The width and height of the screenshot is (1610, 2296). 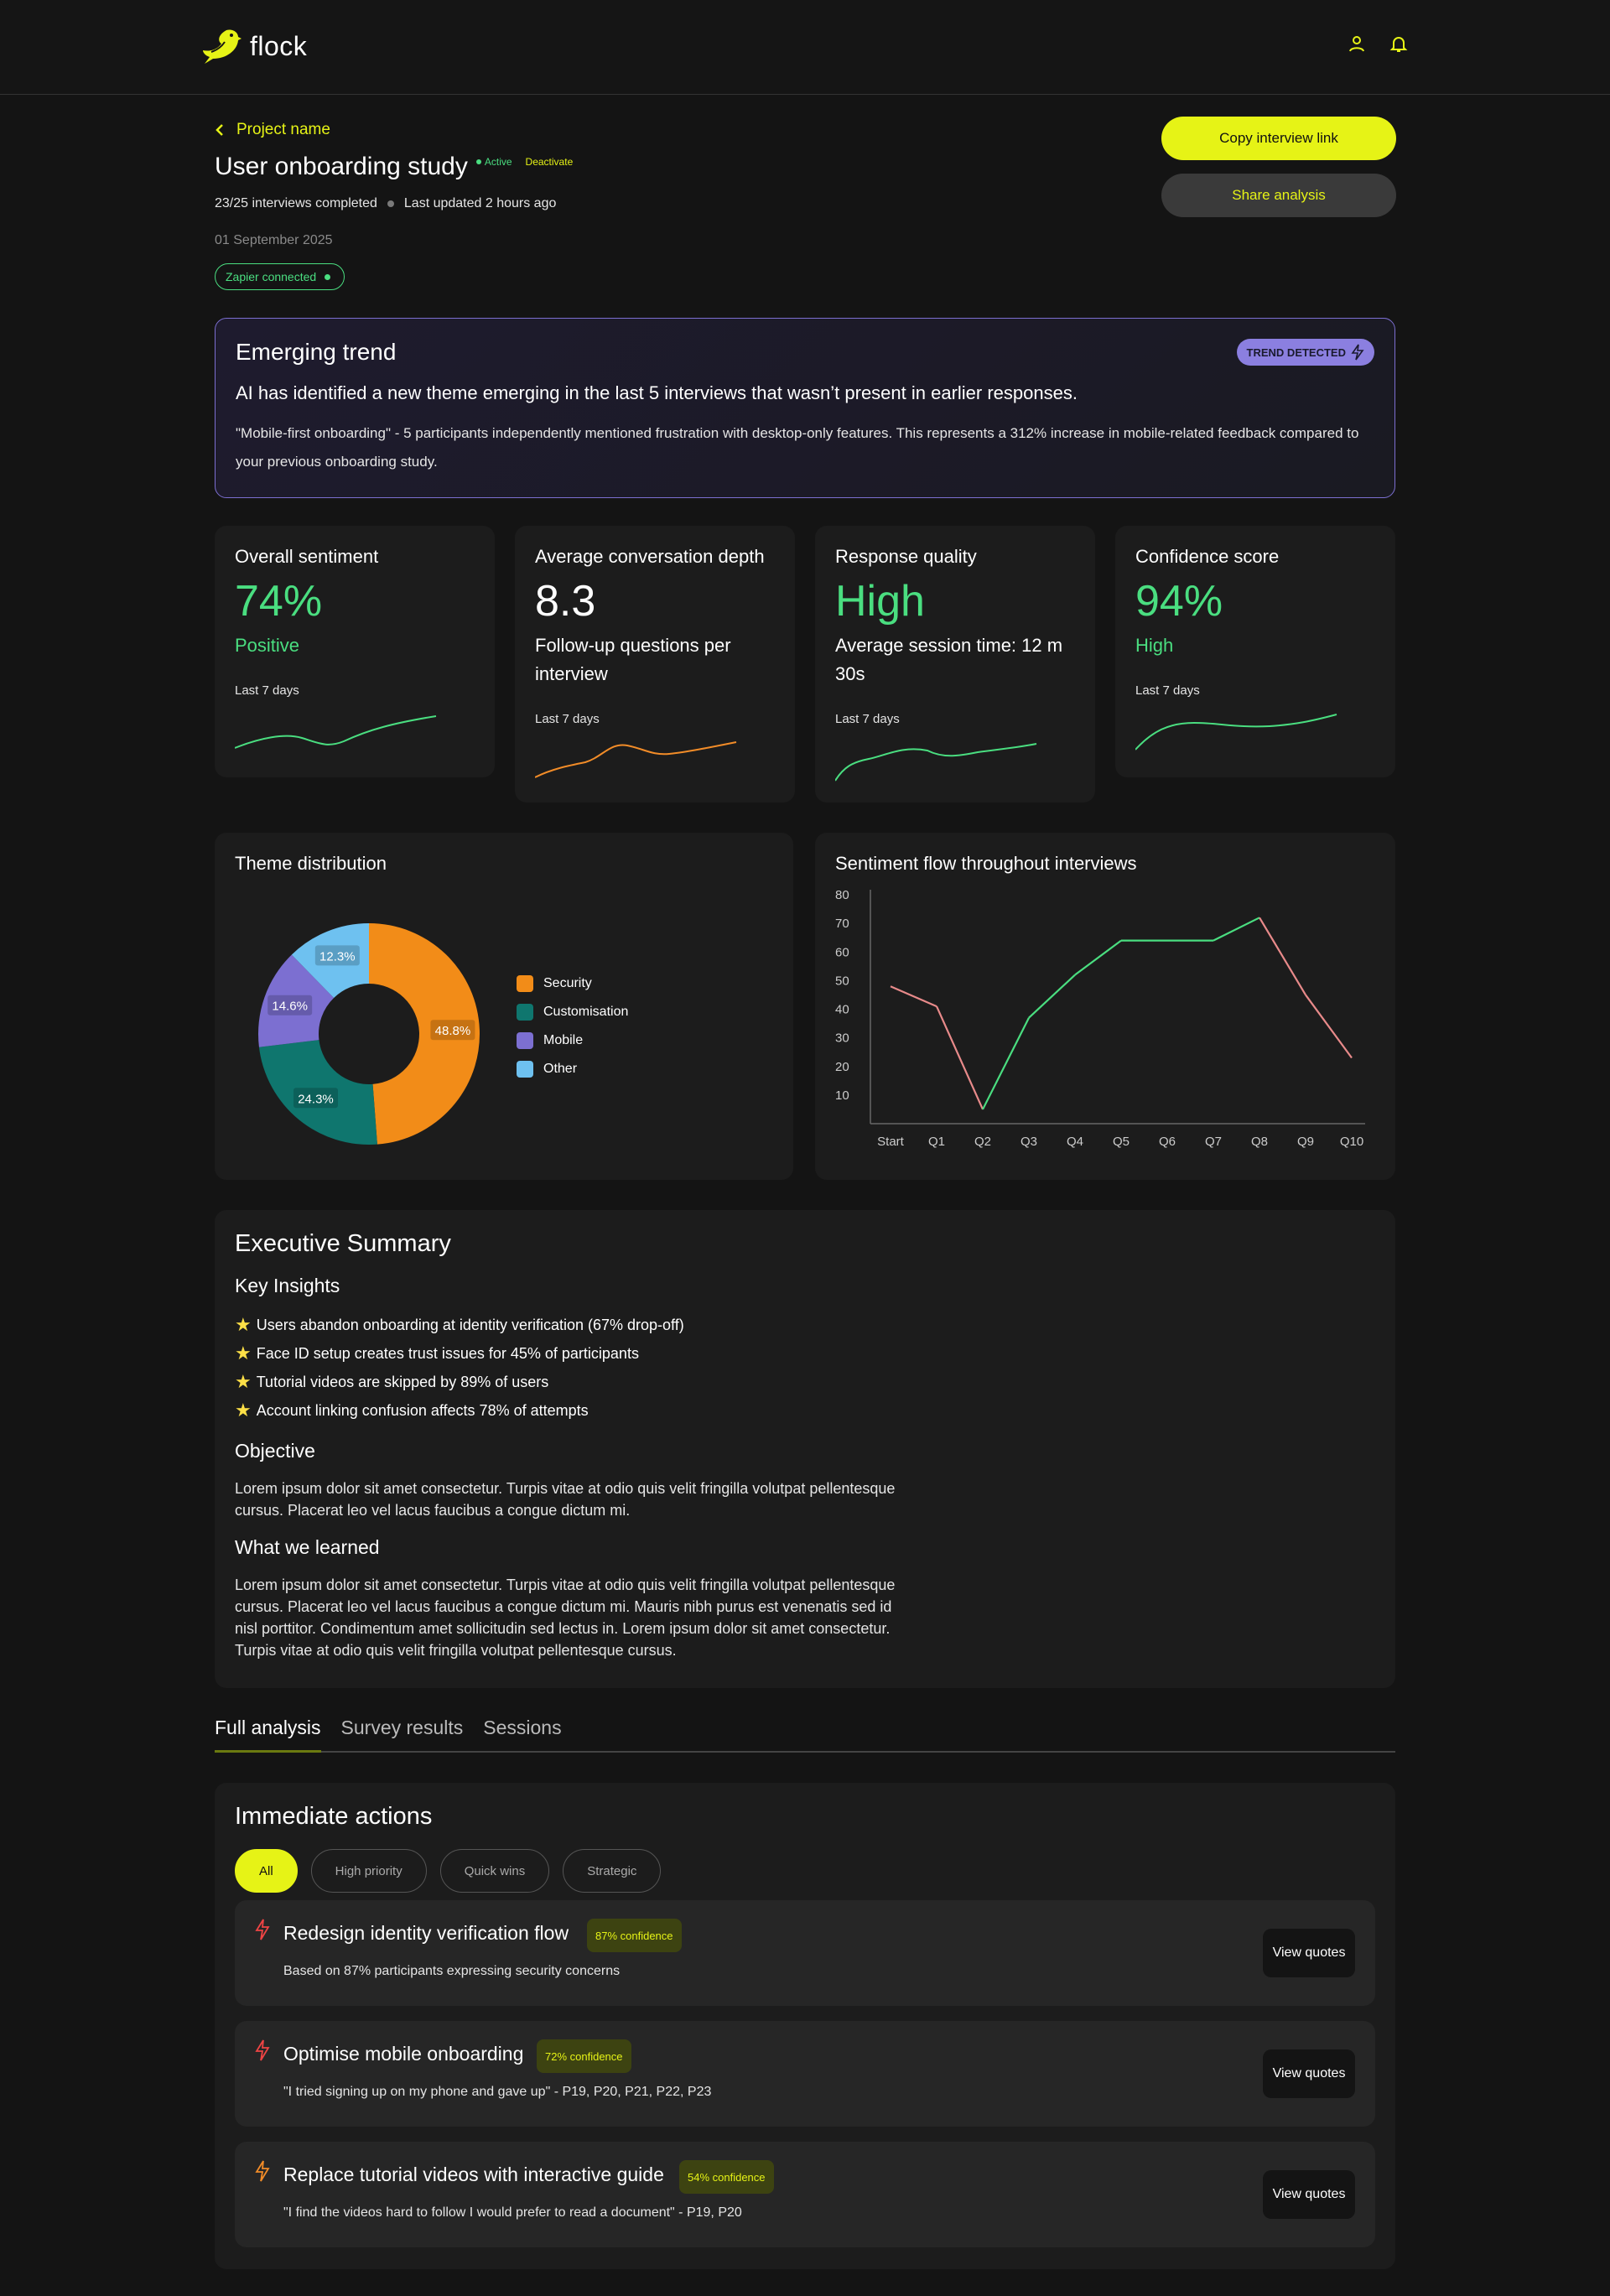 What do you see at coordinates (549, 162) in the screenshot?
I see `deactivate-link: Deactivate` at bounding box center [549, 162].